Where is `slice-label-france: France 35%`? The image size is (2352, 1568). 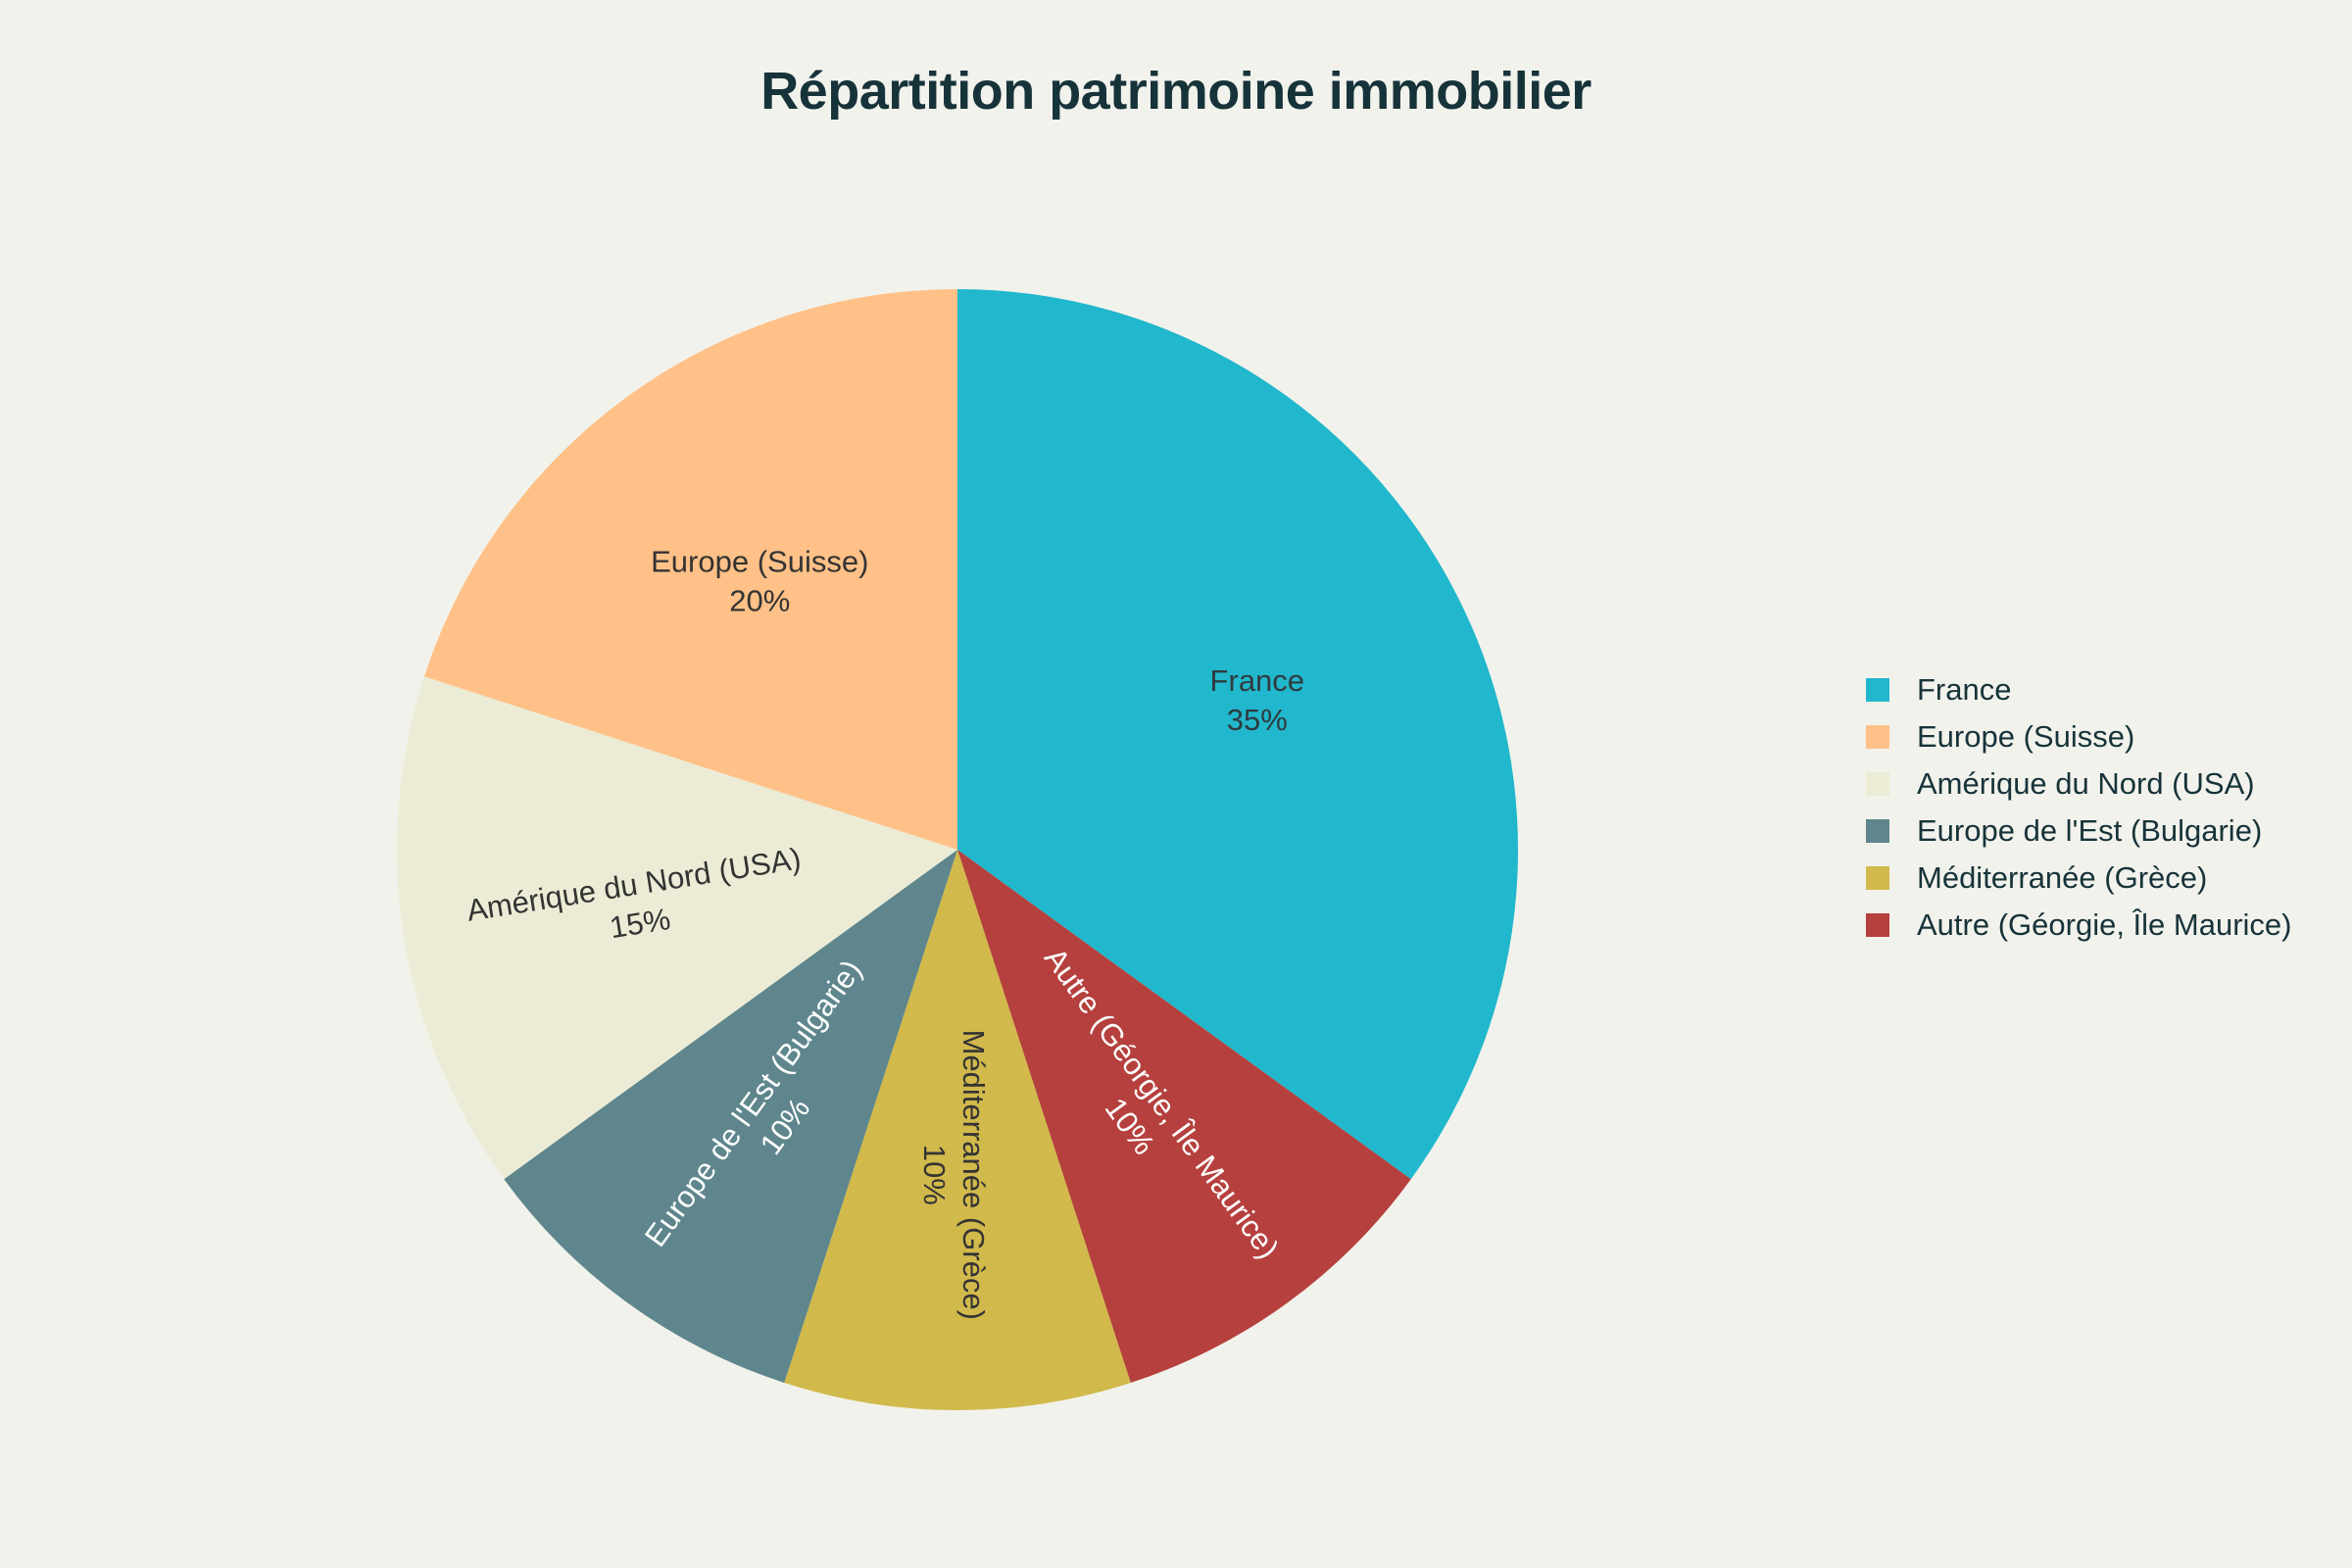
slice-label-france: France 35% is located at coordinates (1257, 700).